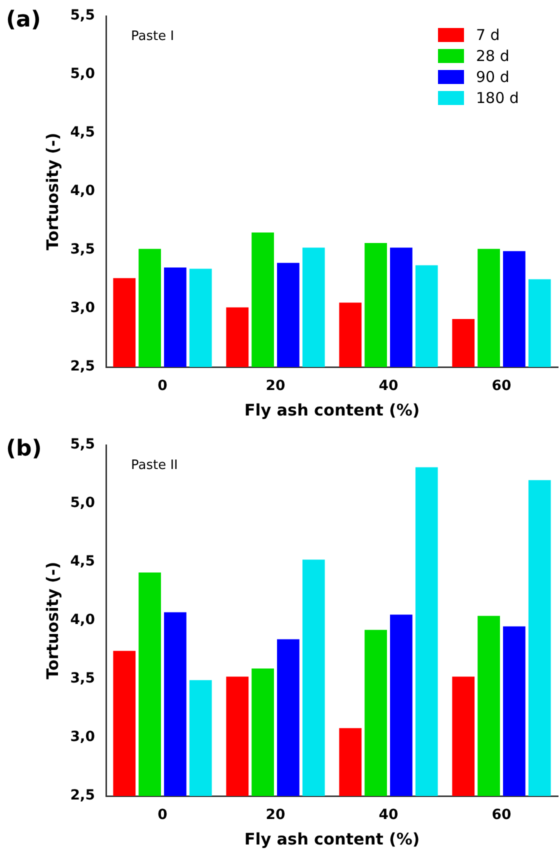 Image resolution: width=560 pixels, height=858 pixels. Describe the element at coordinates (493, 77) in the screenshot. I see `legend-label: 90 d` at that location.